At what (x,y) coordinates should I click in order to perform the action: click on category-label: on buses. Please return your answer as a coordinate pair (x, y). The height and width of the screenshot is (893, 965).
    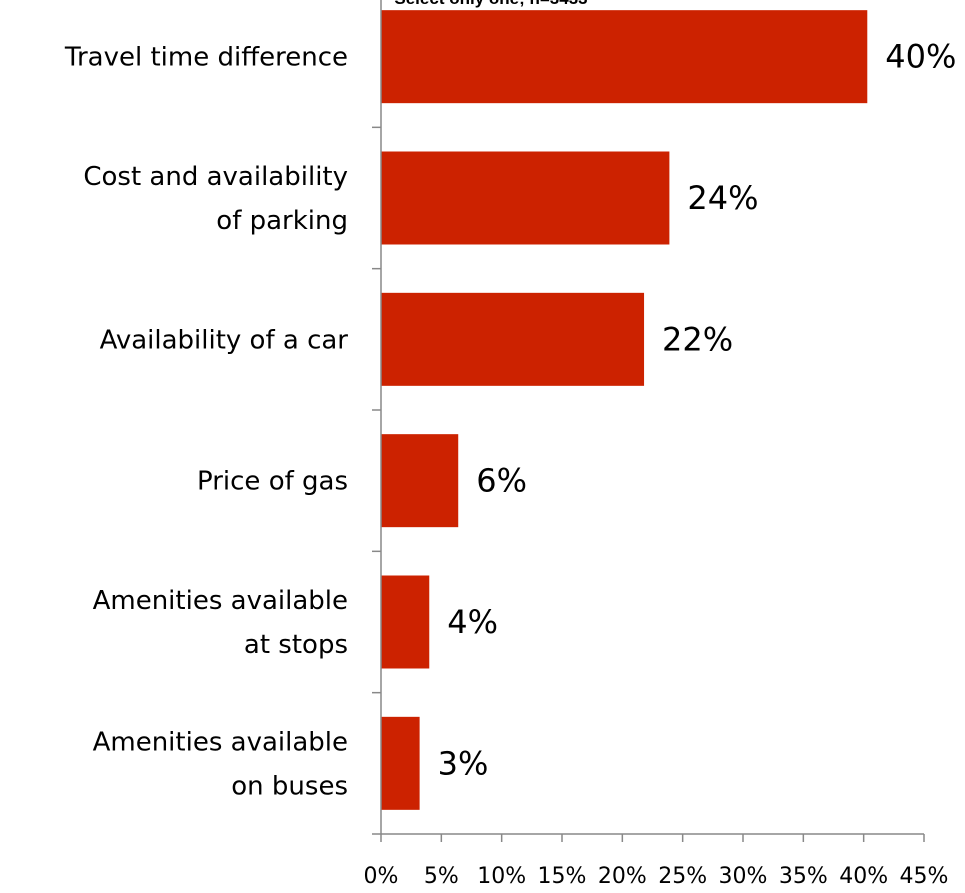
    Looking at the image, I should click on (289, 786).